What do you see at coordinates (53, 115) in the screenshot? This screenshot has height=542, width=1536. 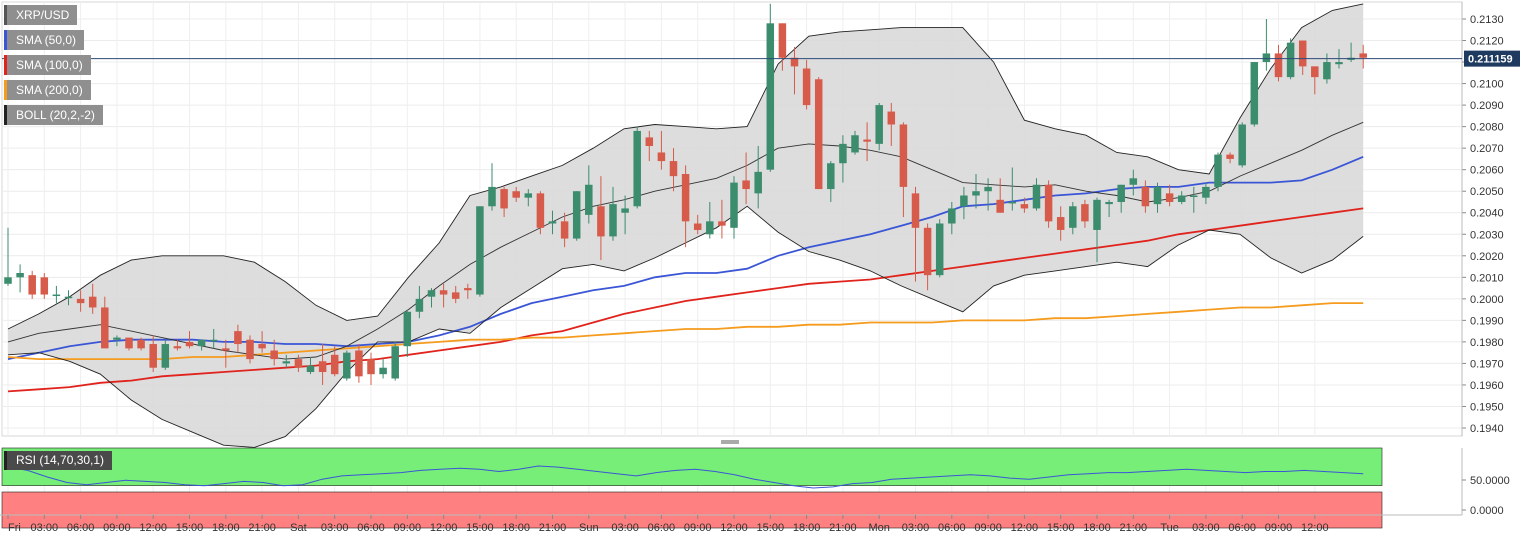 I see `legend-item: BOLL (20,2,-2)` at bounding box center [53, 115].